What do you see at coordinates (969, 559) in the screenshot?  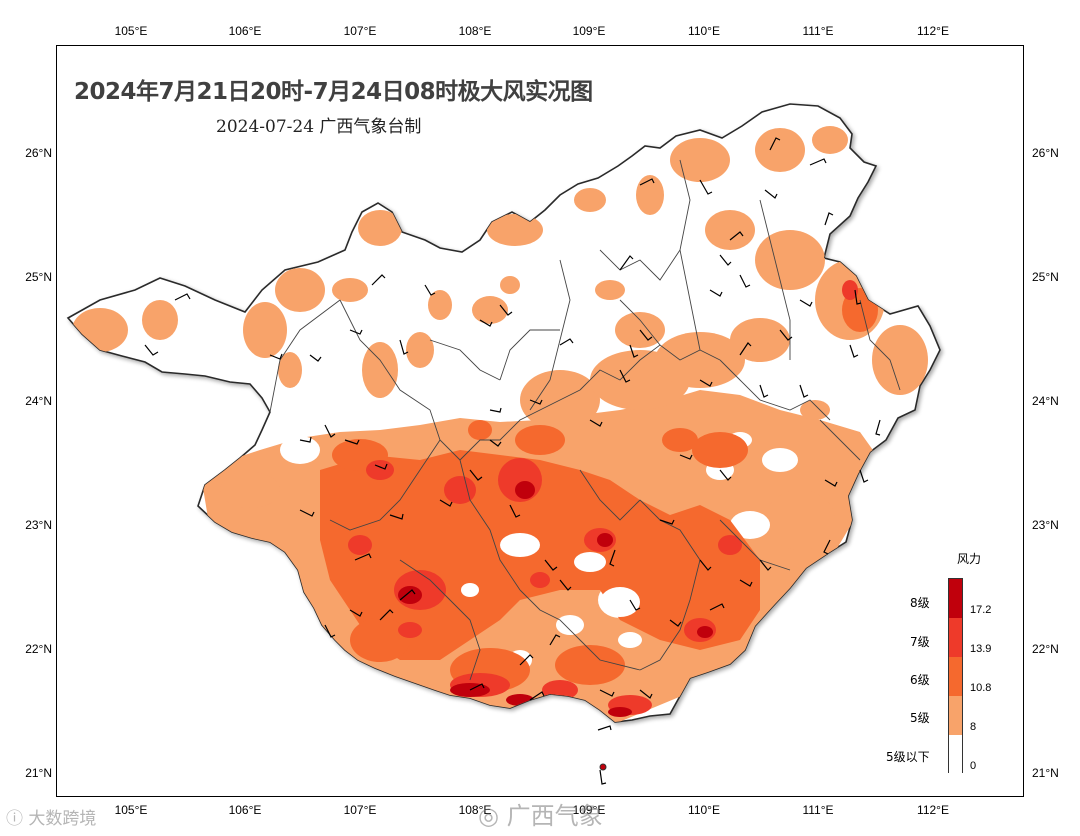 I see `legend-title: 风力` at bounding box center [969, 559].